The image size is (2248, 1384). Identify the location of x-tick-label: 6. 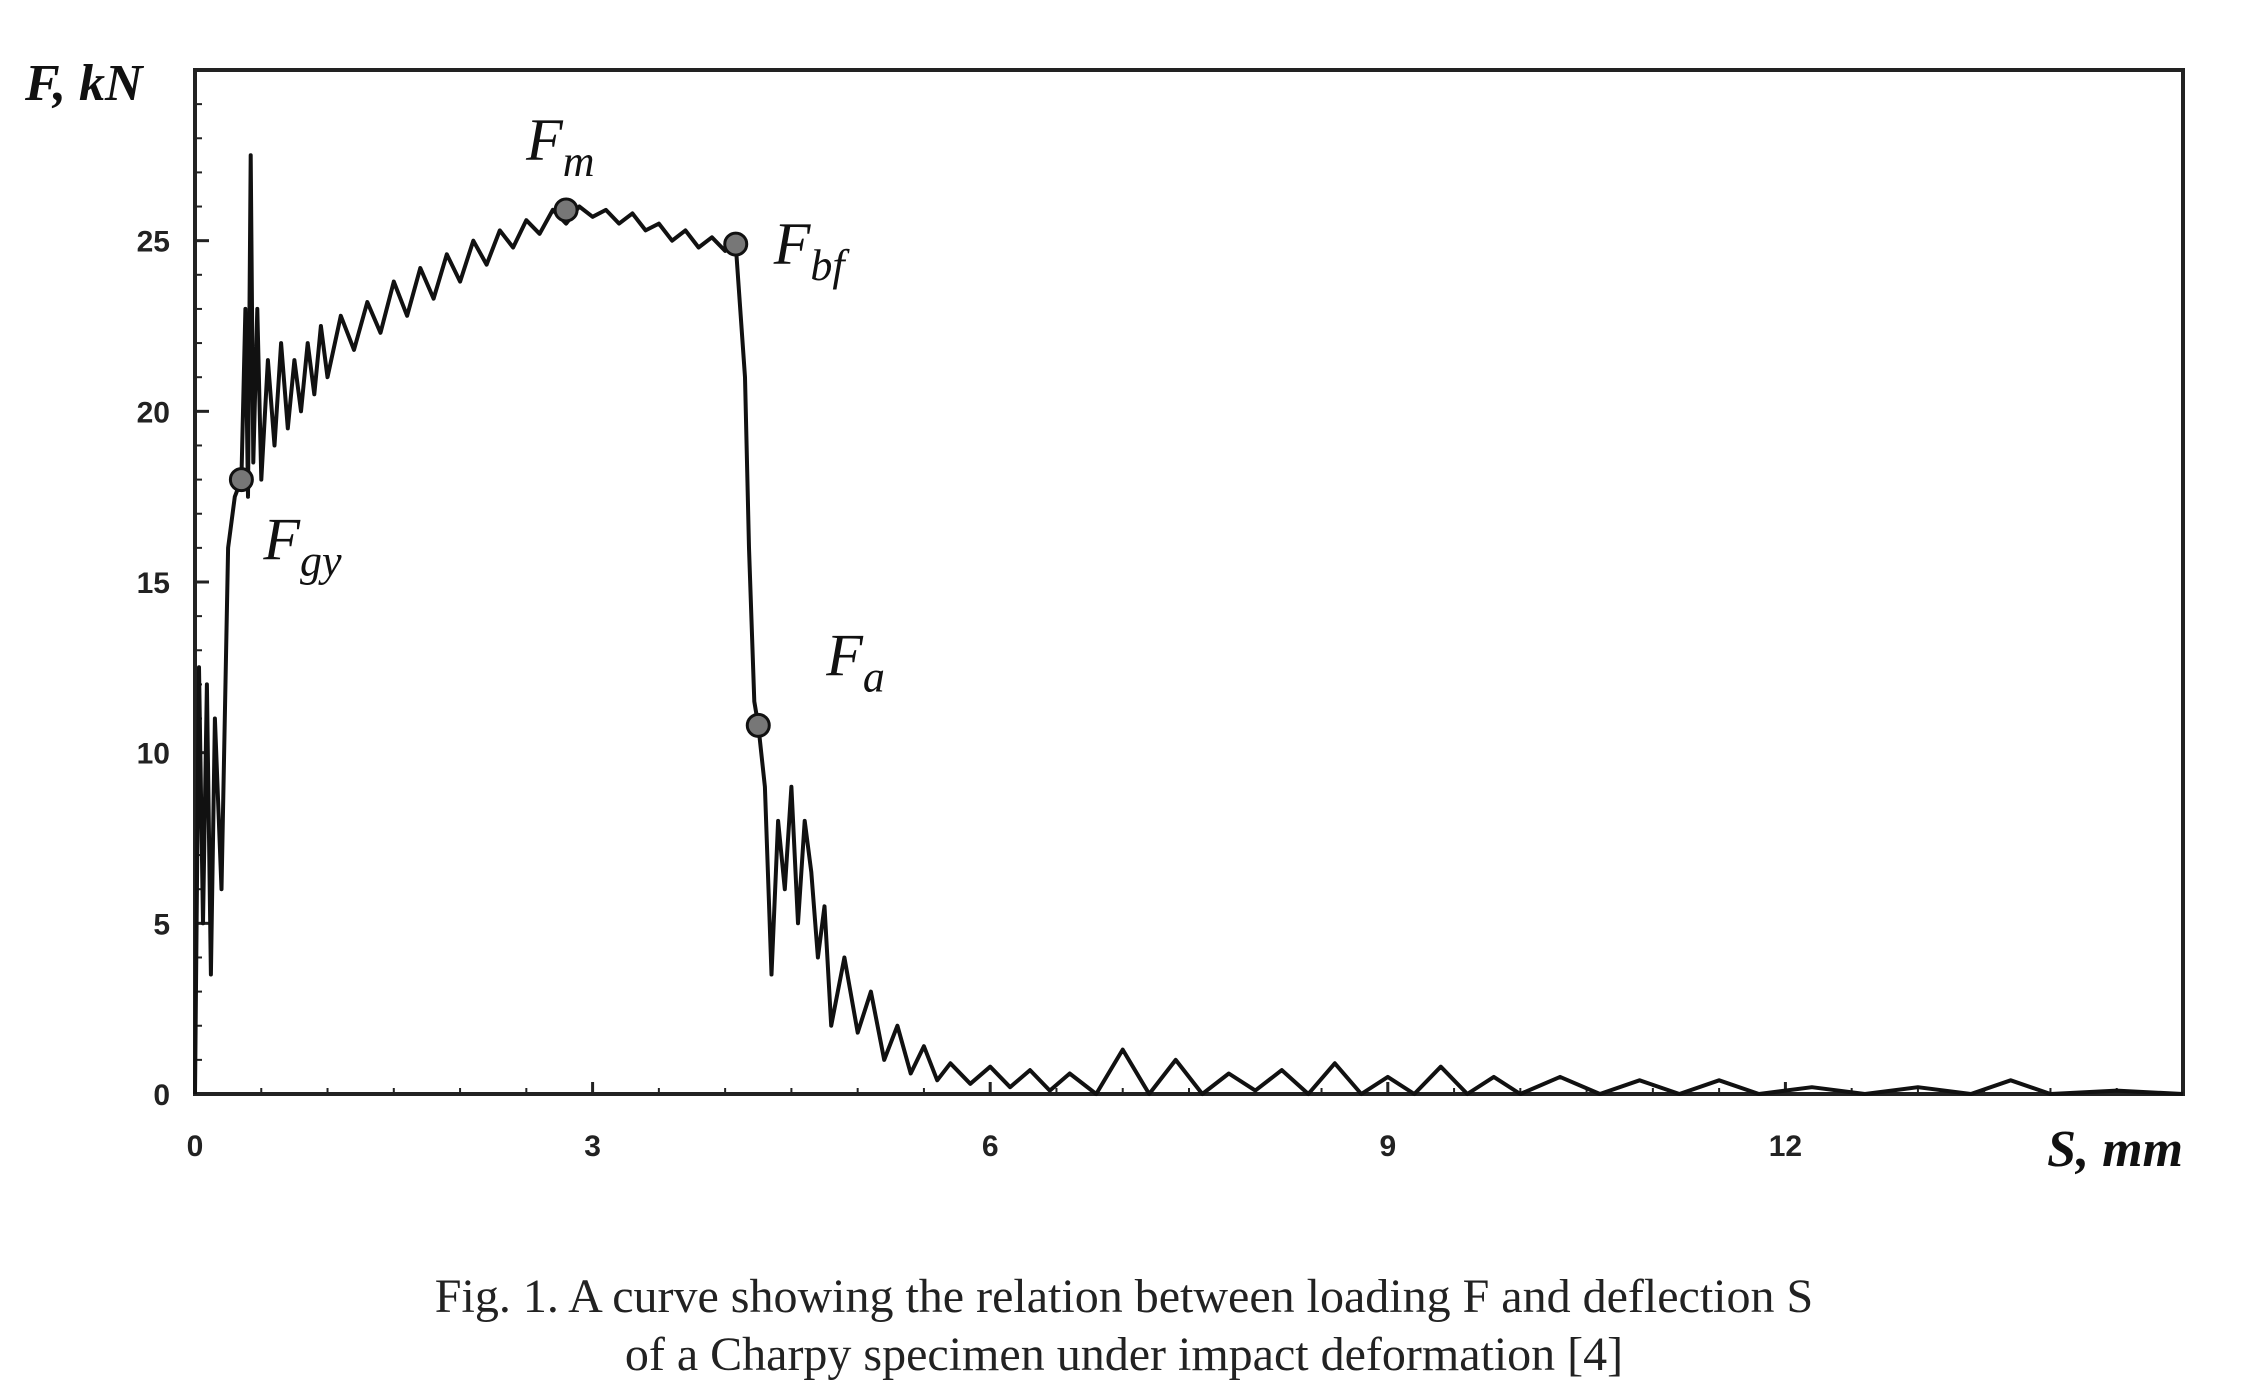
(990, 1146).